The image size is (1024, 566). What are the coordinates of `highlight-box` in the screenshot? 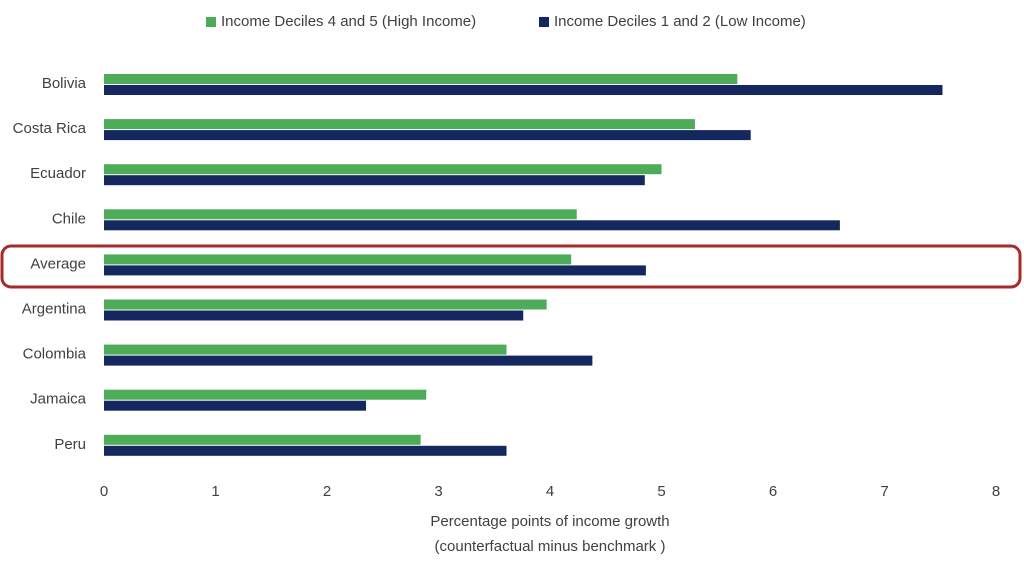 It's located at (511, 266).